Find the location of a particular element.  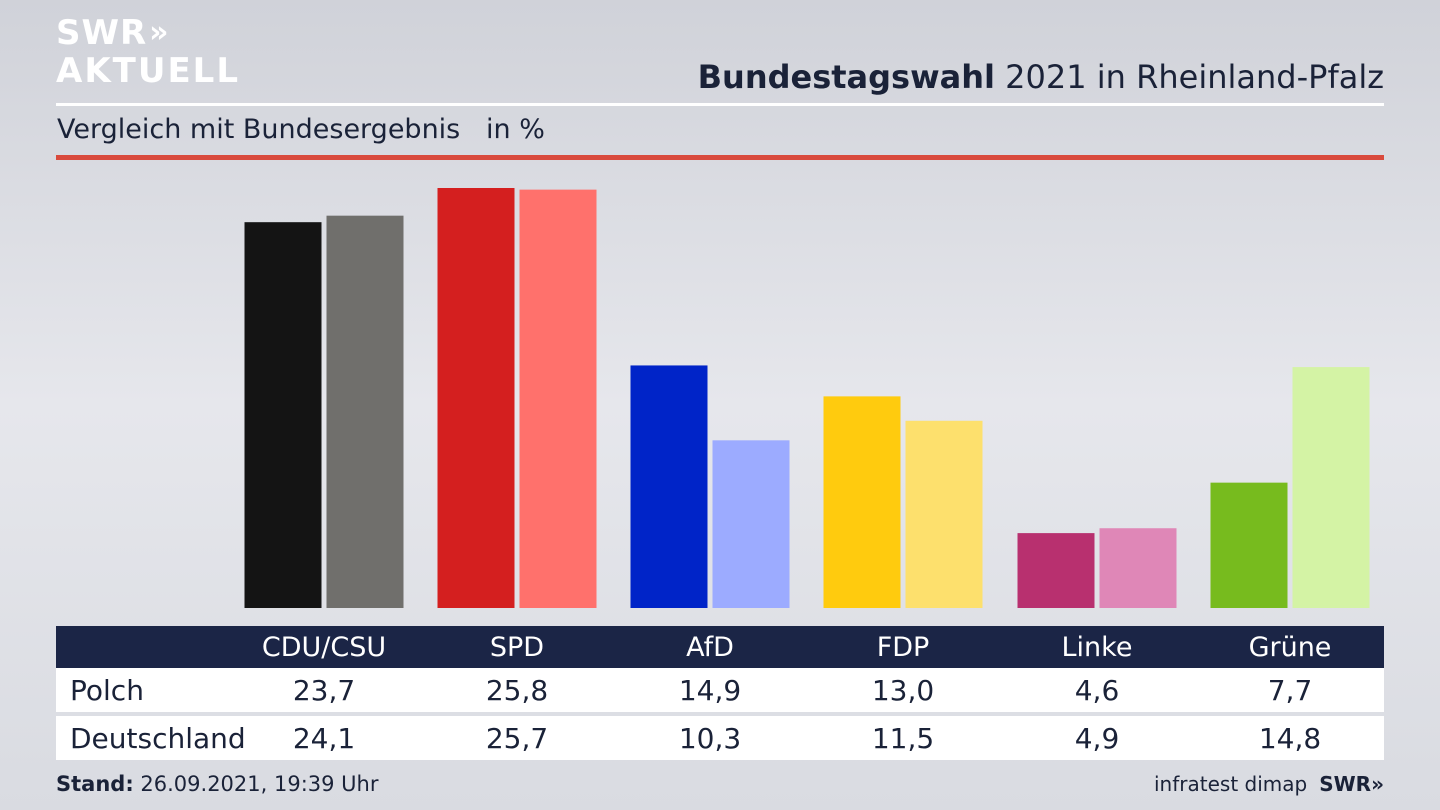

table-cell: 4,6 is located at coordinates (1097, 690).